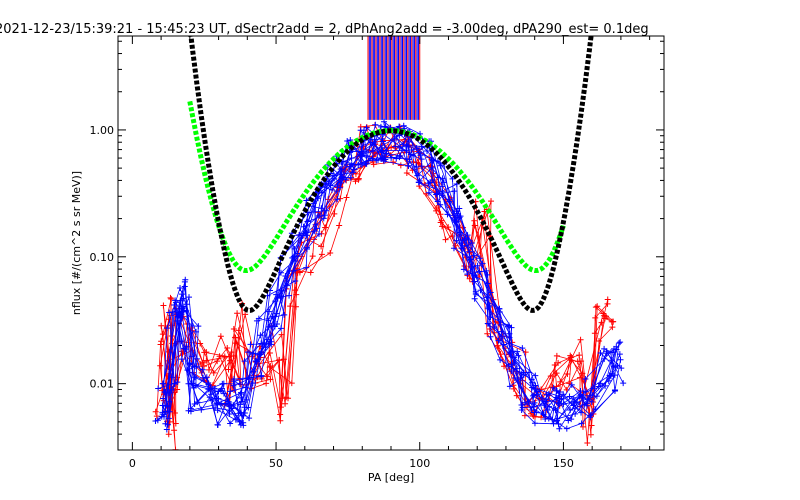 This screenshot has width=800, height=500. Describe the element at coordinates (132, 463) in the screenshot. I see `x-tick-label: 0` at that location.